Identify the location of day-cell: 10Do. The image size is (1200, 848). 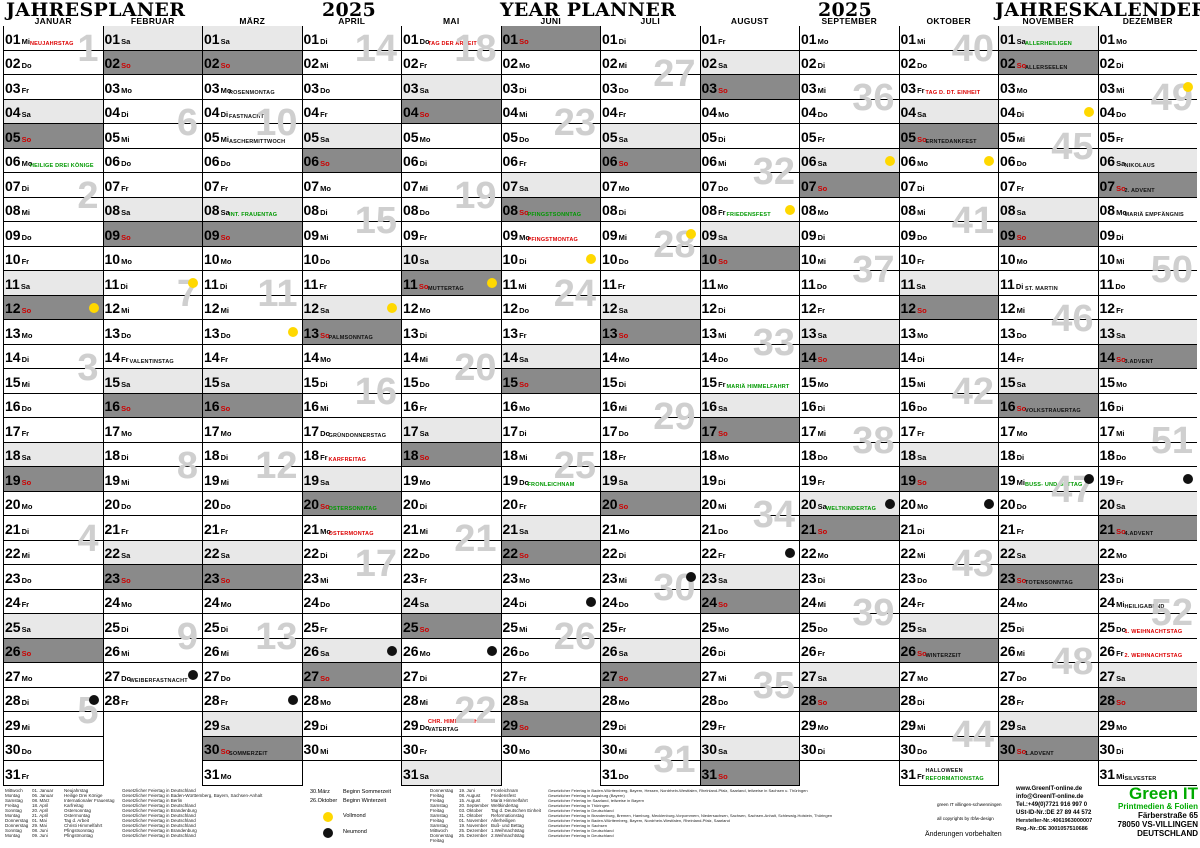
(351, 258).